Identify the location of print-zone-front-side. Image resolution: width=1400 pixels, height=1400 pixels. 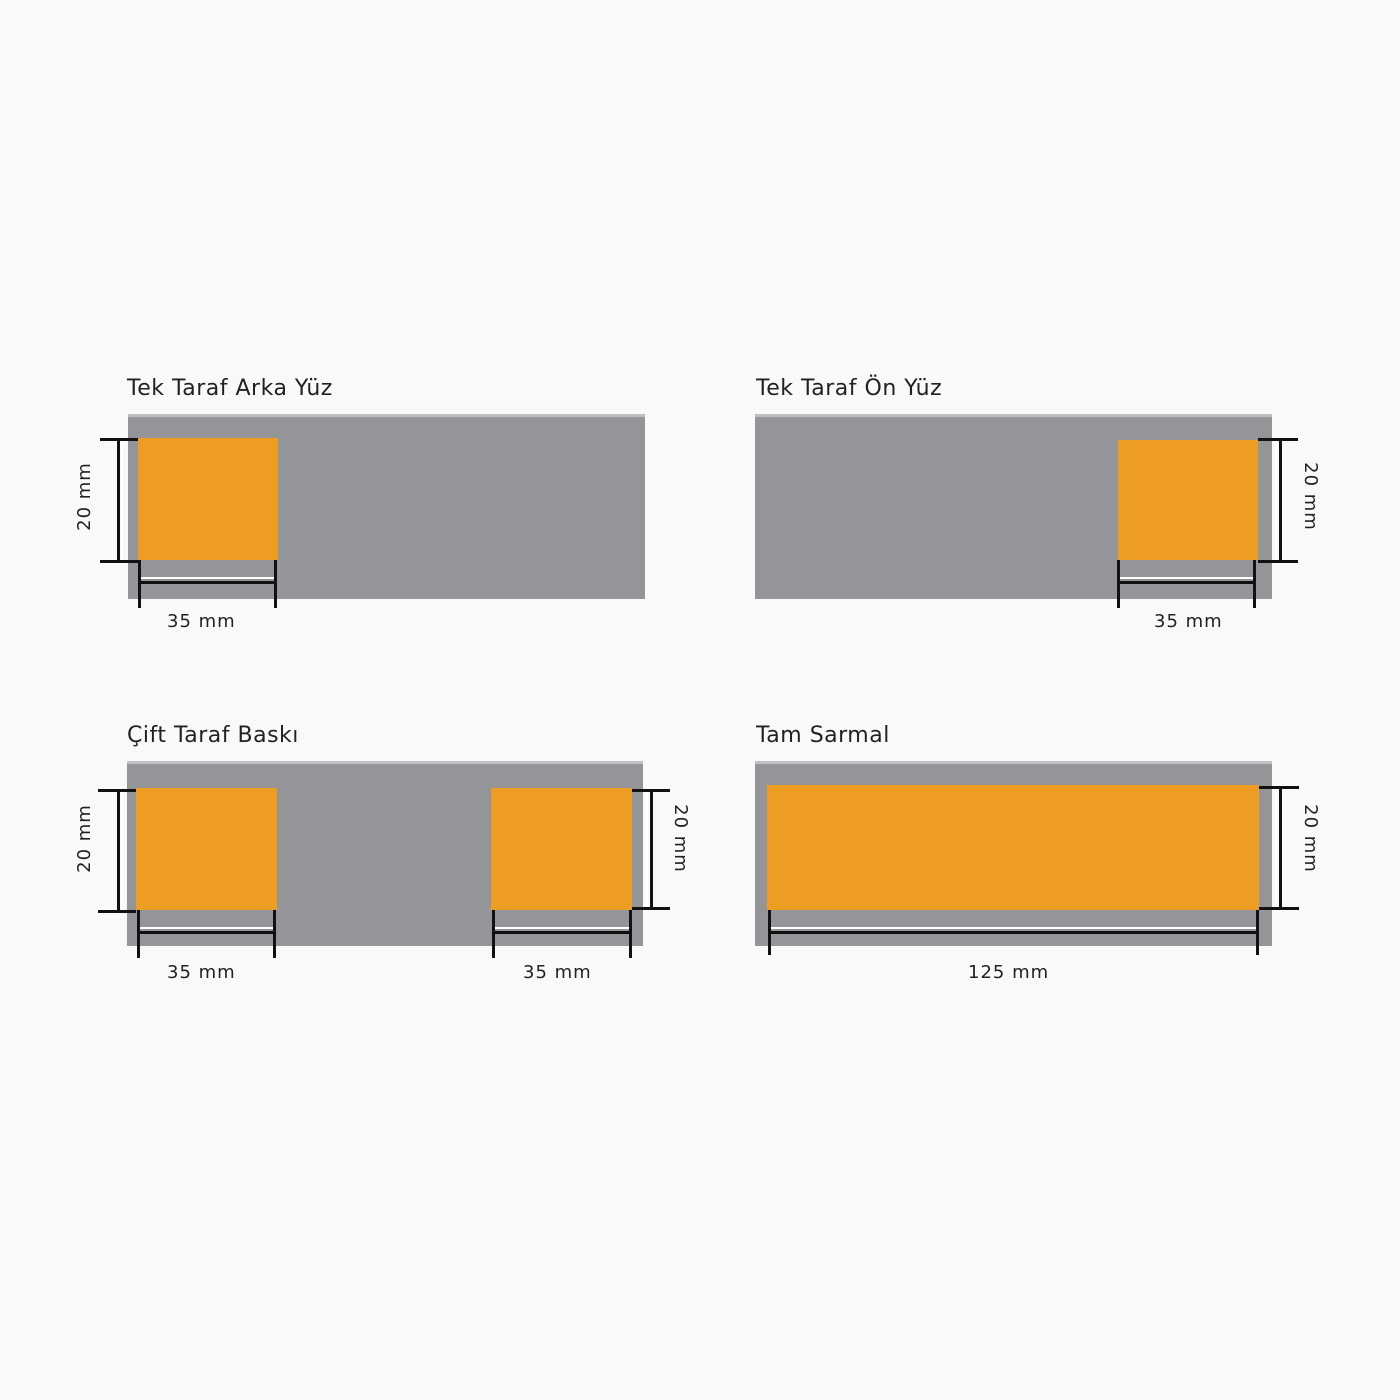
(1188, 500).